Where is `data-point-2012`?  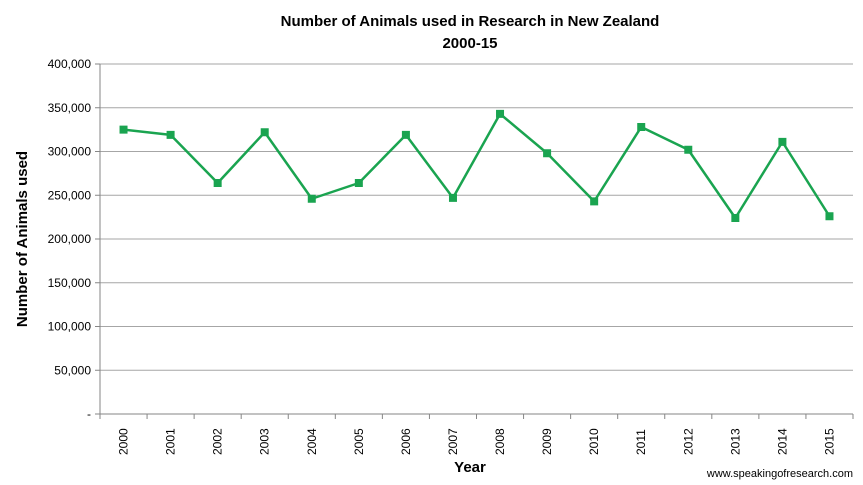 data-point-2012 is located at coordinates (688, 149).